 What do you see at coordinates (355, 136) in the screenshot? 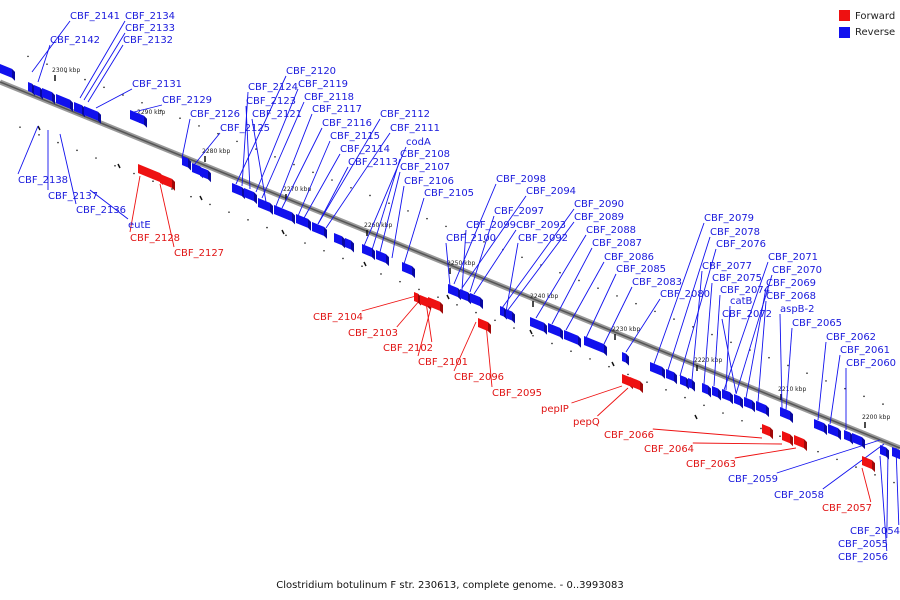
I see `gene-label: CBF_2115` at bounding box center [355, 136].